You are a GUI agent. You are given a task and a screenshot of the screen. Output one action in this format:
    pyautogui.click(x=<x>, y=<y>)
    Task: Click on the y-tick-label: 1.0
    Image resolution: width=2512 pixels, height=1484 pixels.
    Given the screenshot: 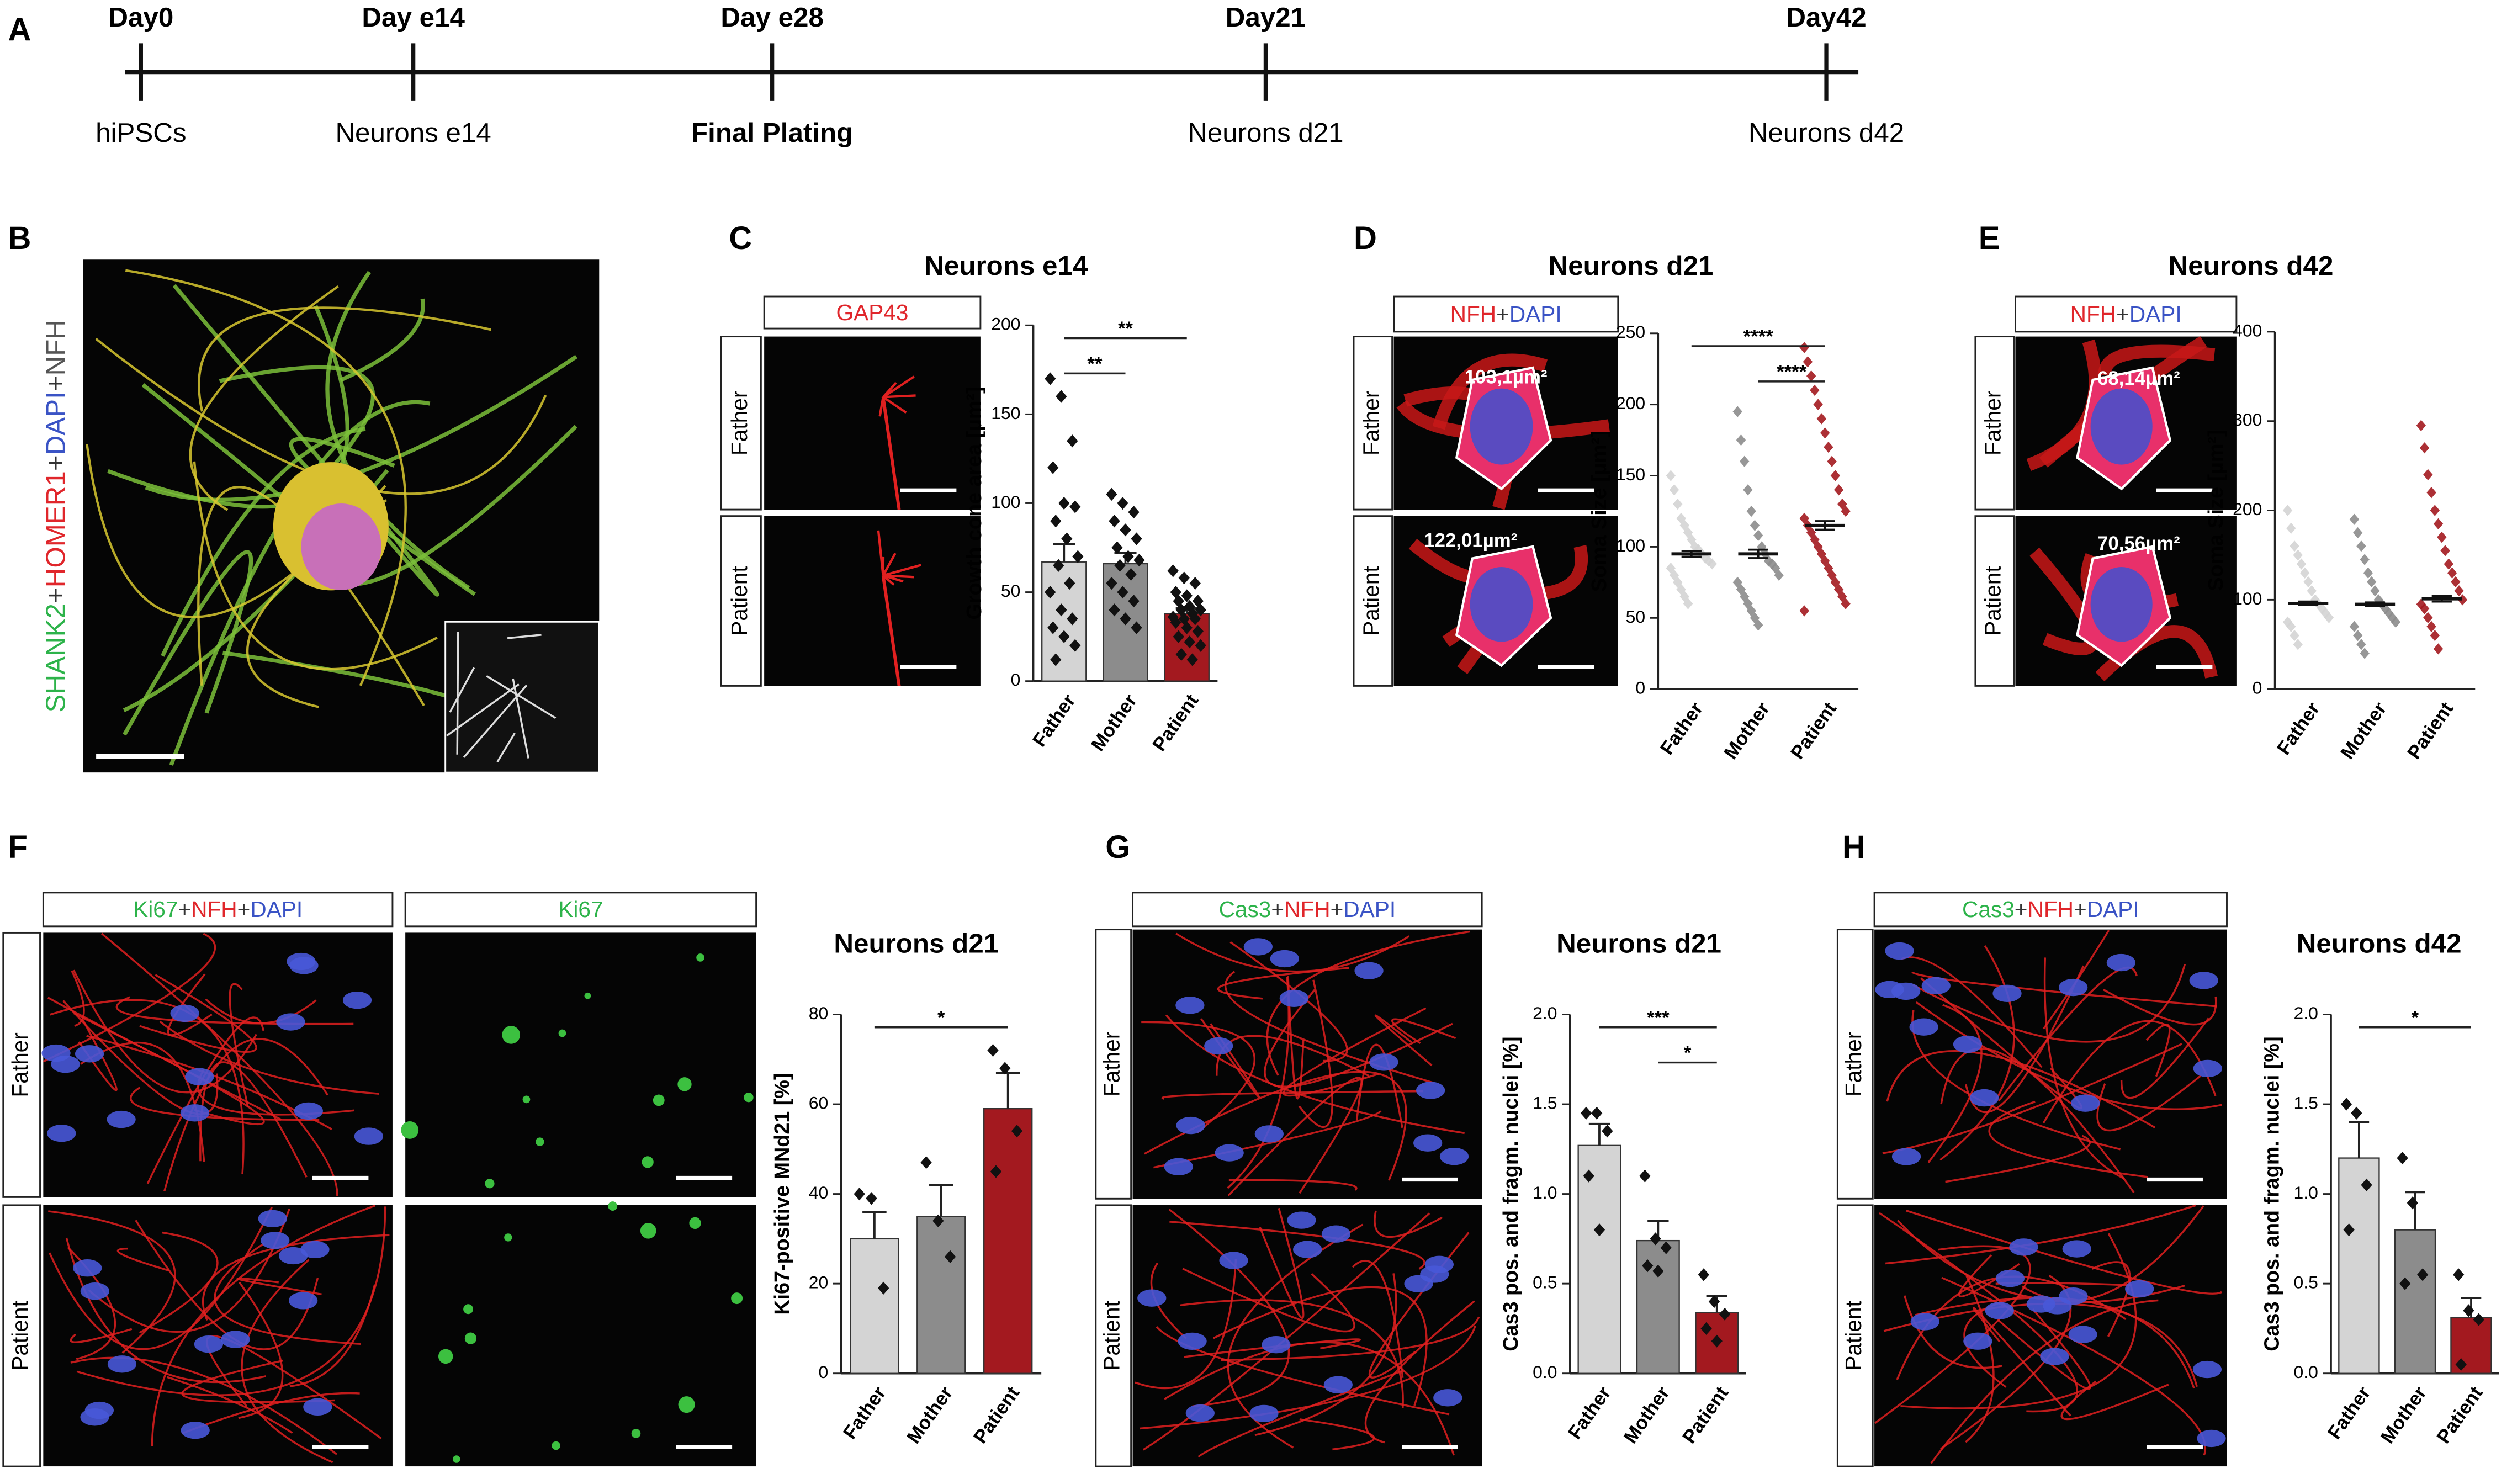 What is the action you would take?
    pyautogui.click(x=2306, y=1192)
    